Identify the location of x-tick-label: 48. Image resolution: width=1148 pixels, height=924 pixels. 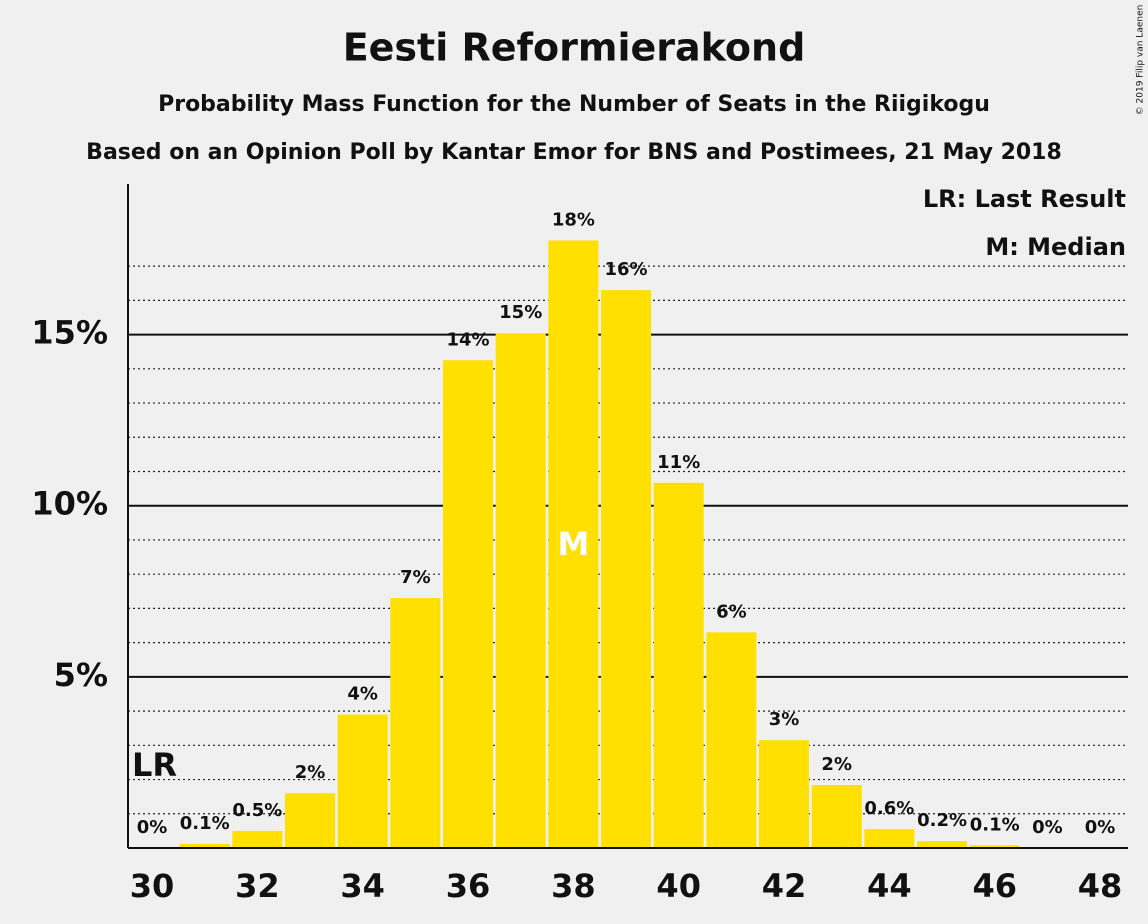
(1100, 886).